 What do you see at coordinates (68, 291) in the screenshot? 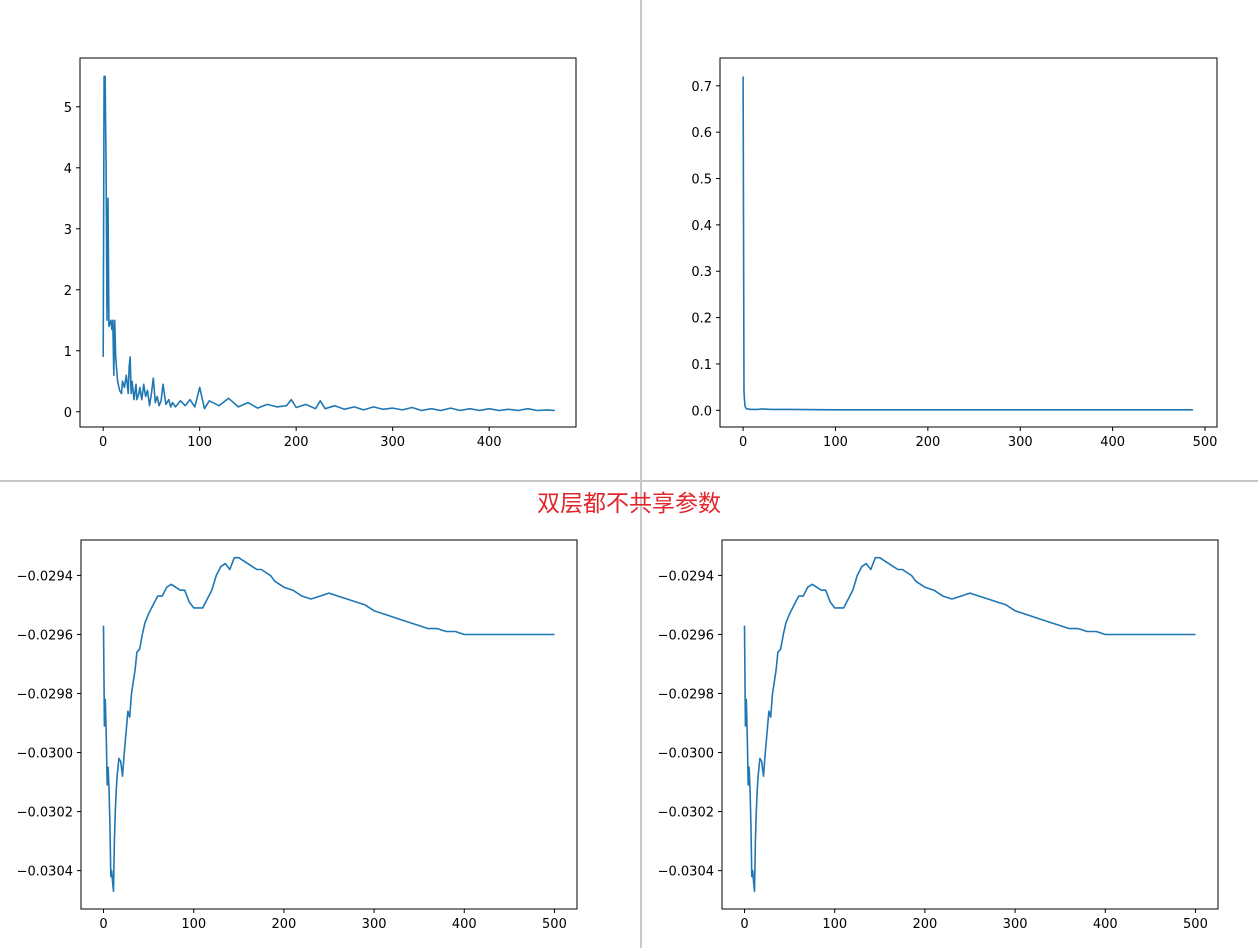
I see `y-tick-label: 2` at bounding box center [68, 291].